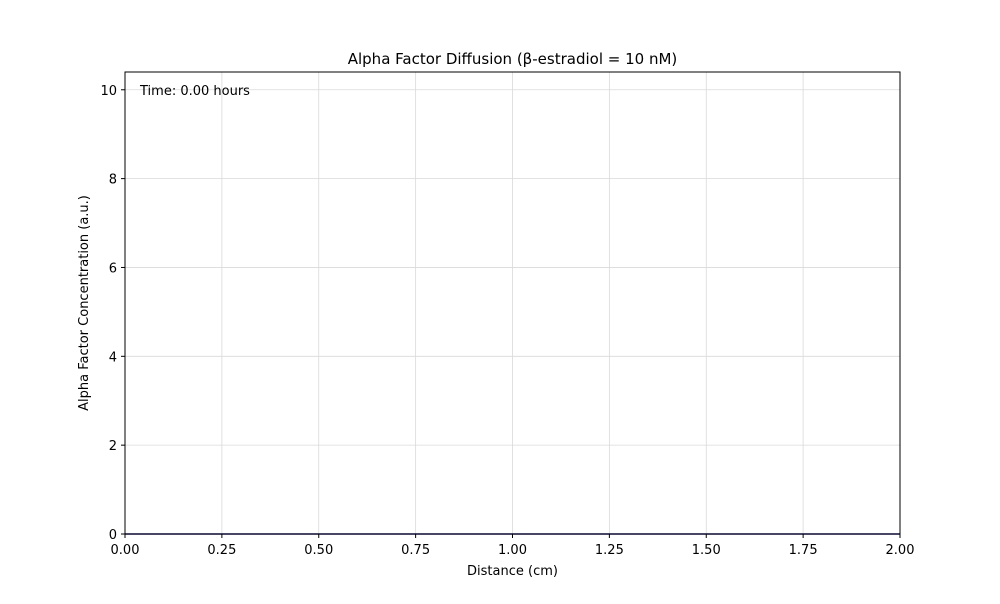 The width and height of the screenshot is (1000, 604). What do you see at coordinates (415, 550) in the screenshot?
I see `x-tick-label: 0.75` at bounding box center [415, 550].